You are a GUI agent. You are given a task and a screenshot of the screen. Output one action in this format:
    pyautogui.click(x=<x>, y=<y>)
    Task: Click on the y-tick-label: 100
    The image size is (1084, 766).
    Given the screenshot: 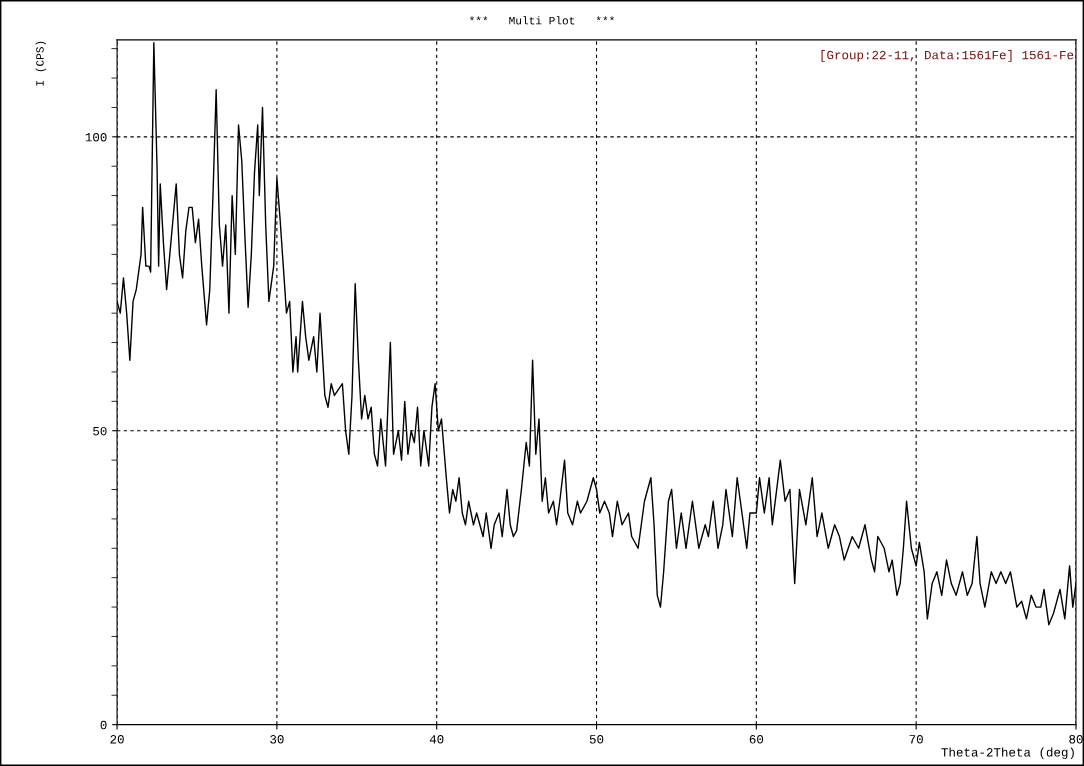 What is the action you would take?
    pyautogui.click(x=96, y=137)
    